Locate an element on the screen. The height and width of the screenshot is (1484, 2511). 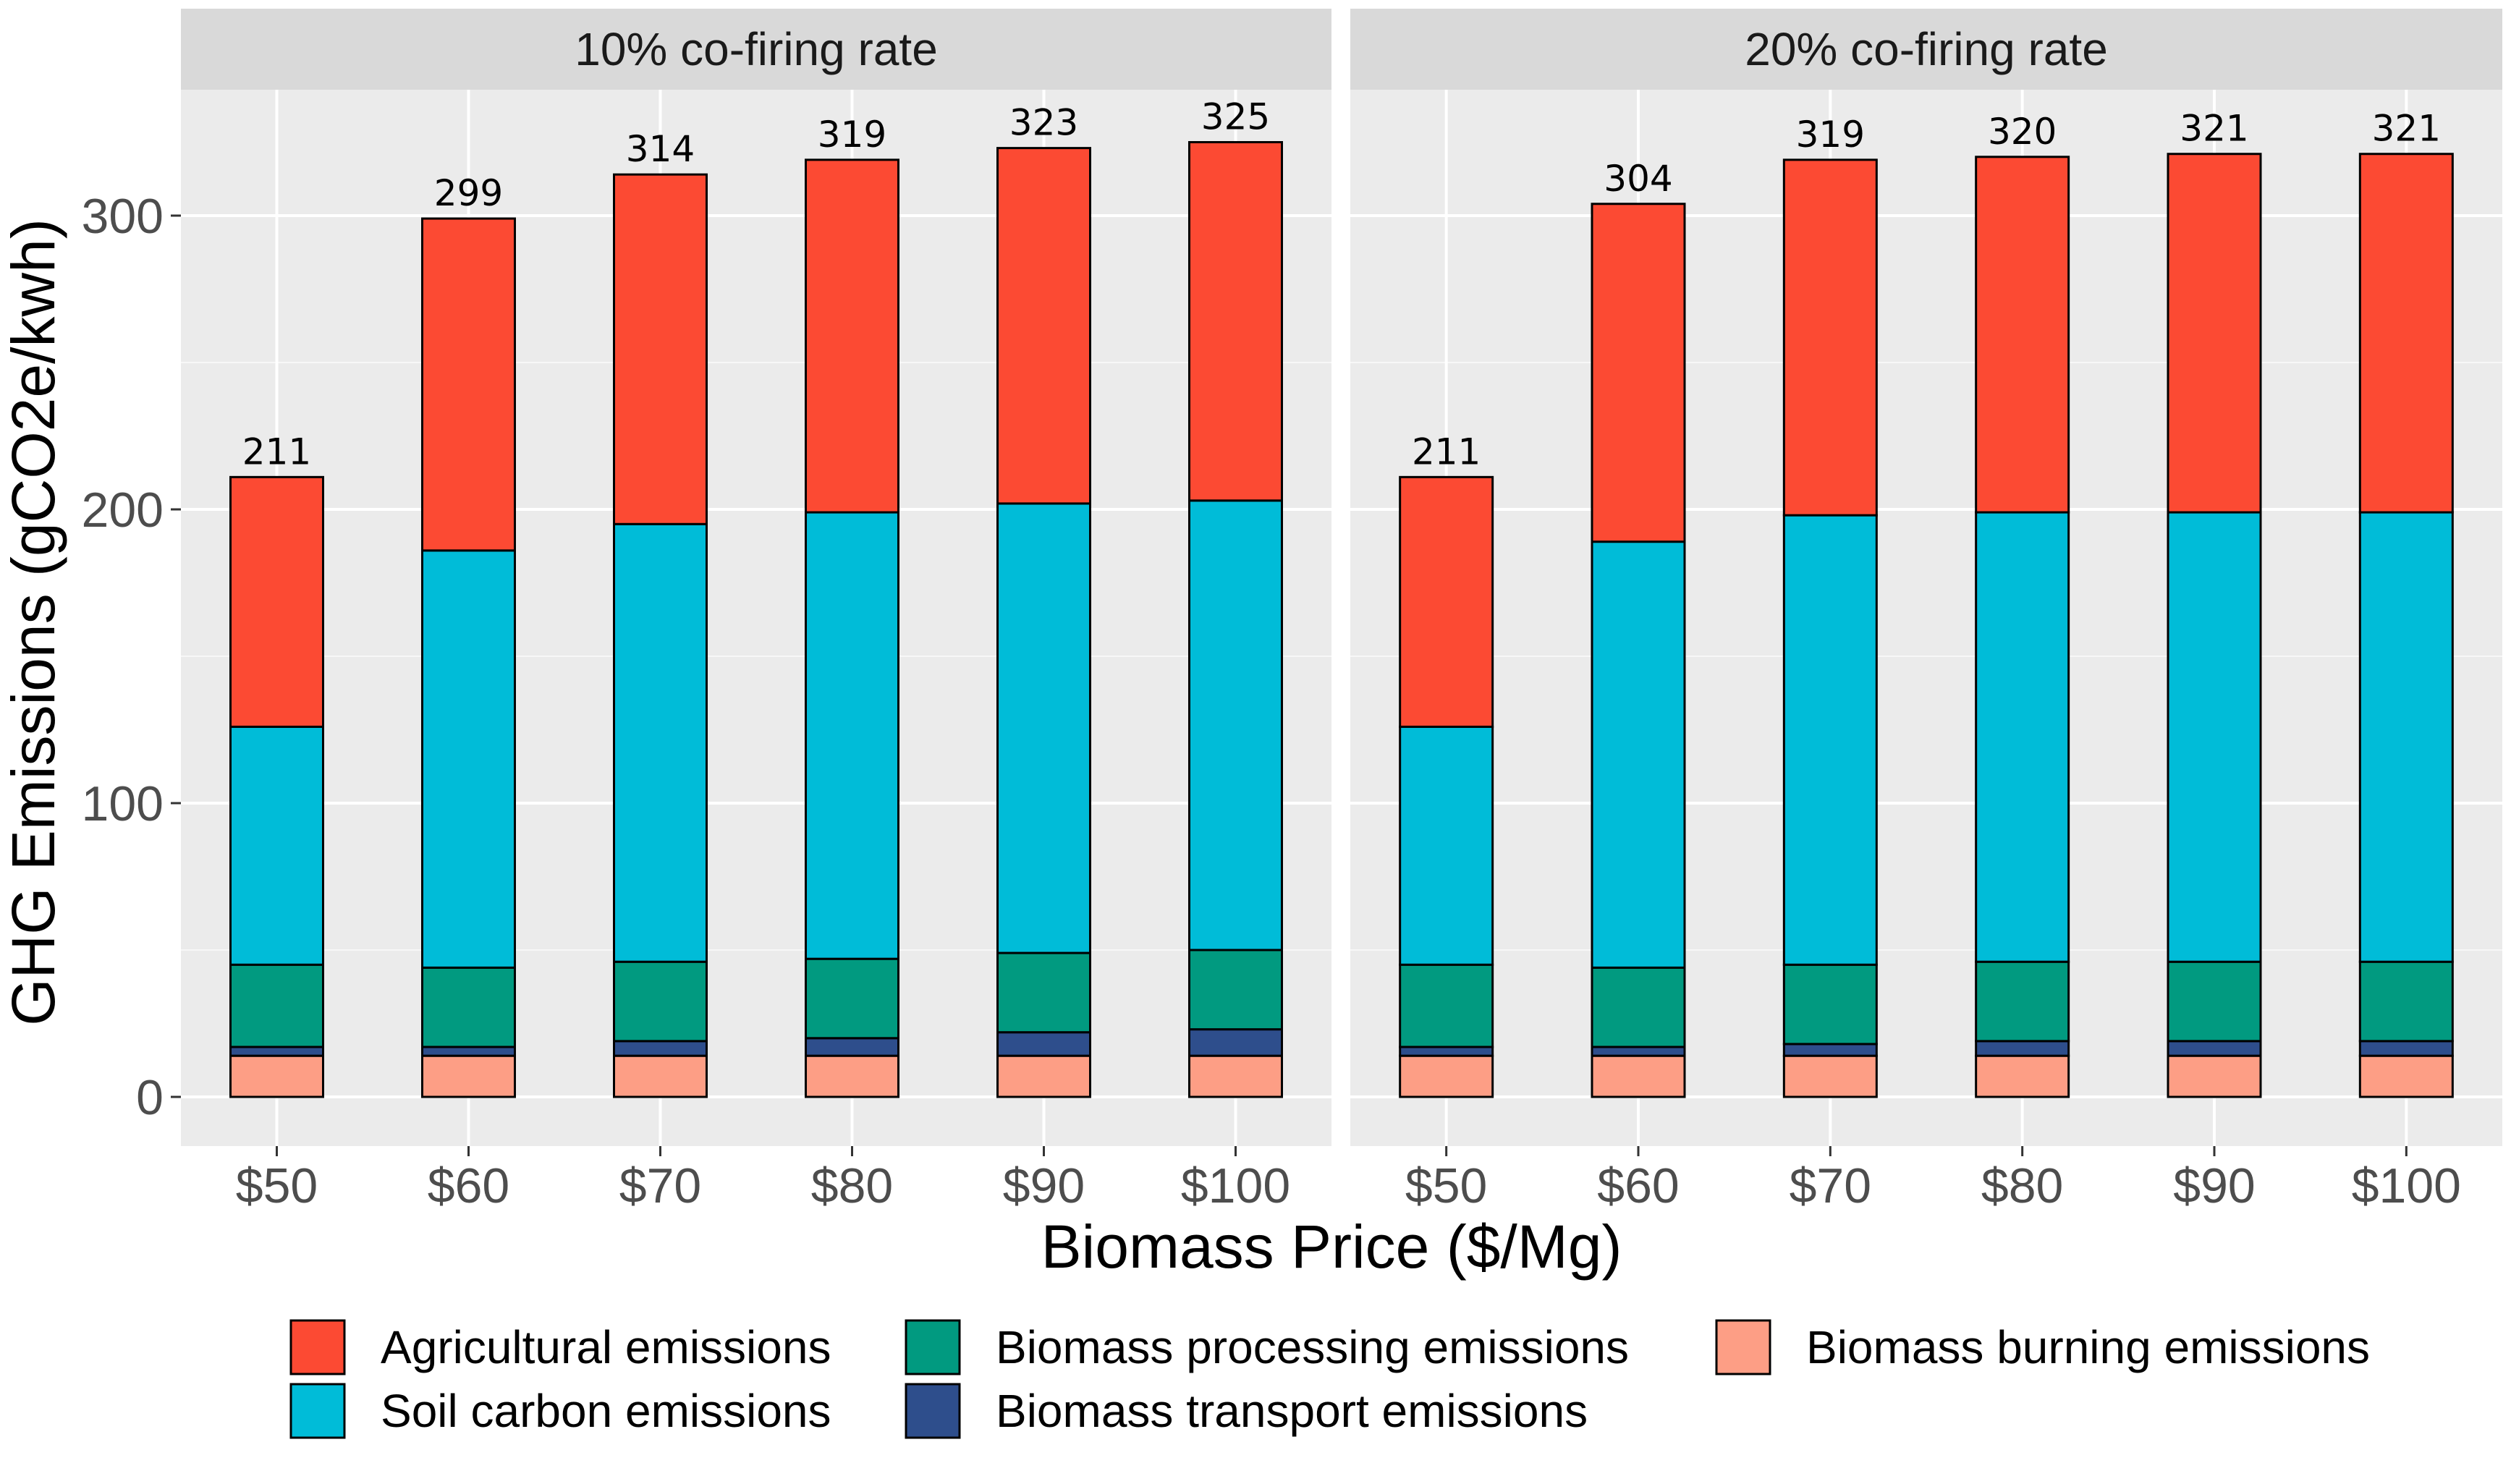
y-tick-label: 200 is located at coordinates (123, 510).